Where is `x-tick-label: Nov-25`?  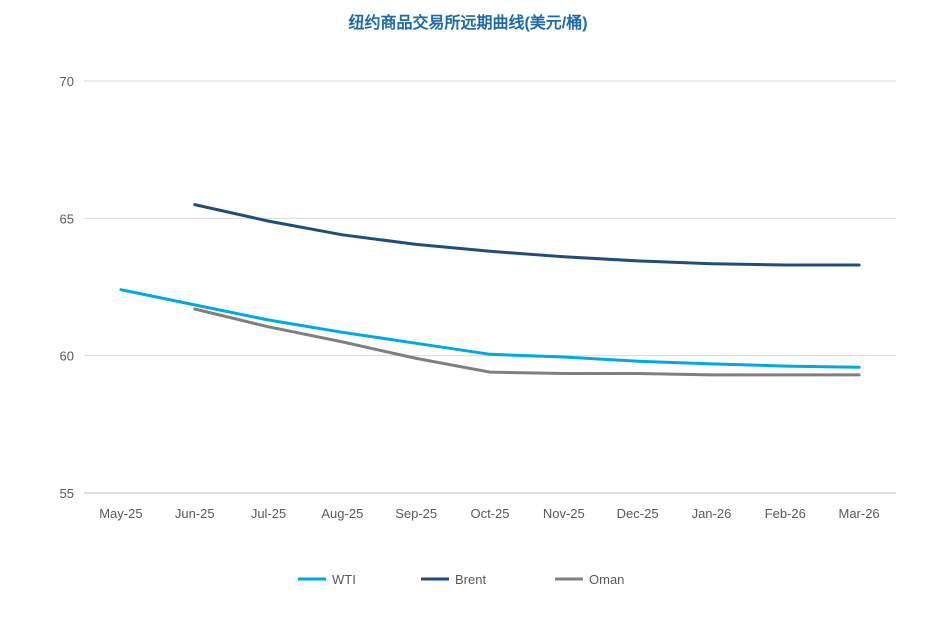 x-tick-label: Nov-25 is located at coordinates (564, 513).